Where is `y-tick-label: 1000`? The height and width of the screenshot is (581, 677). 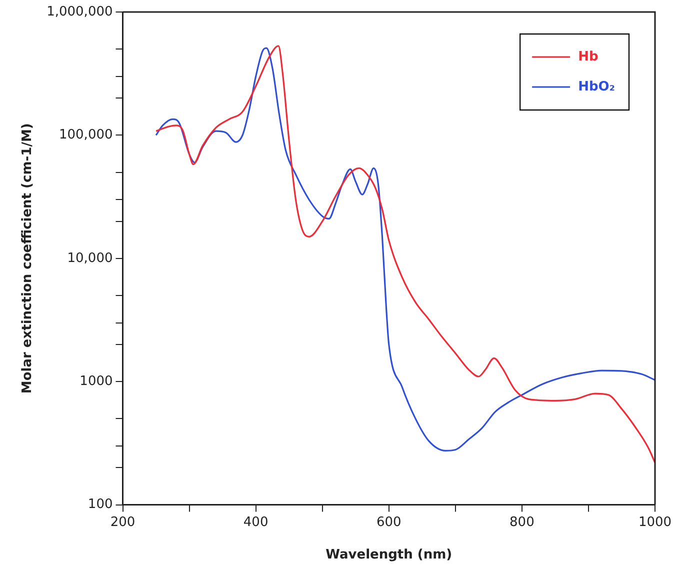 y-tick-label: 1000 is located at coordinates (96, 381).